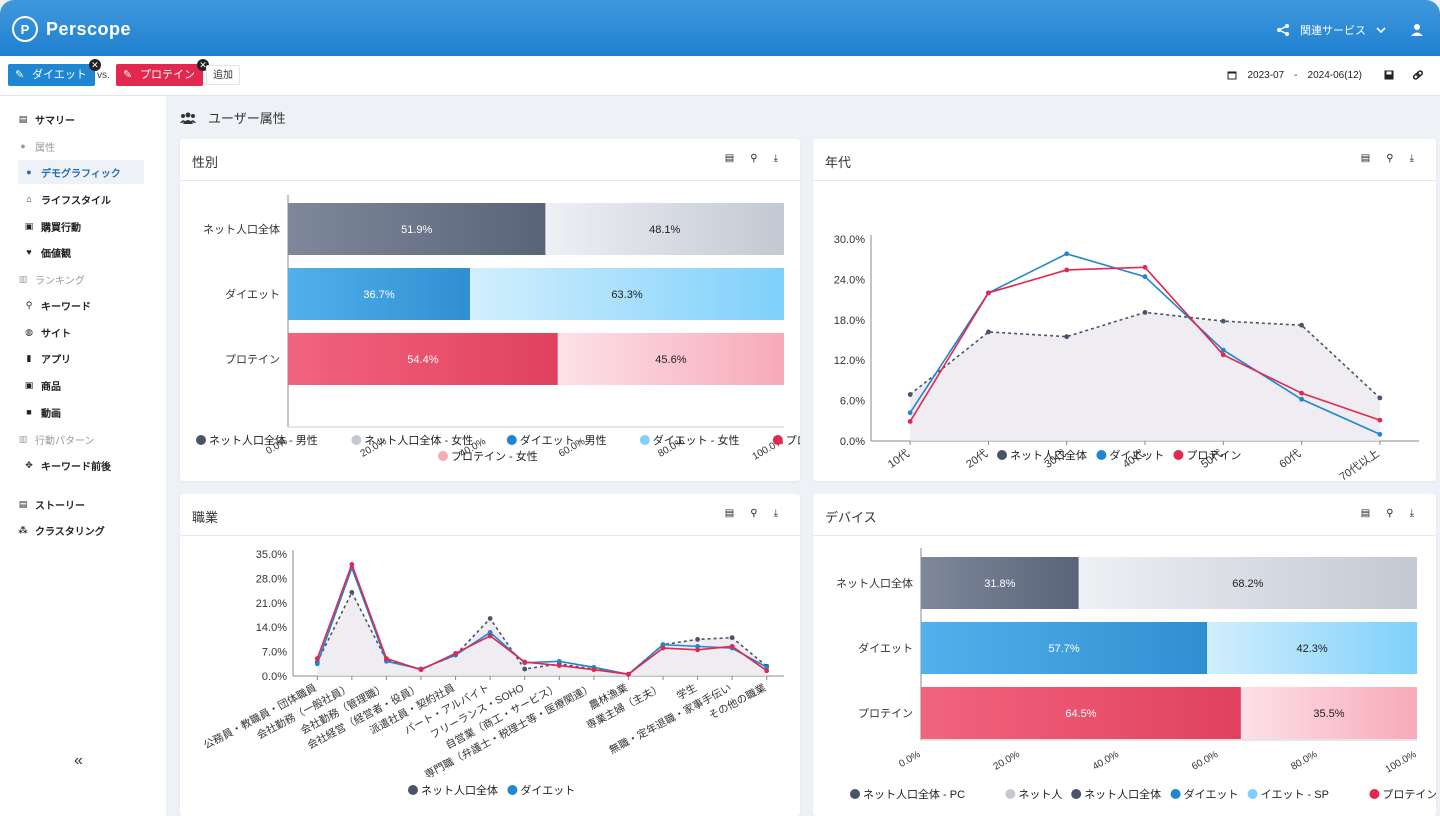  I want to click on data-label: 31.8%, so click(999, 584).